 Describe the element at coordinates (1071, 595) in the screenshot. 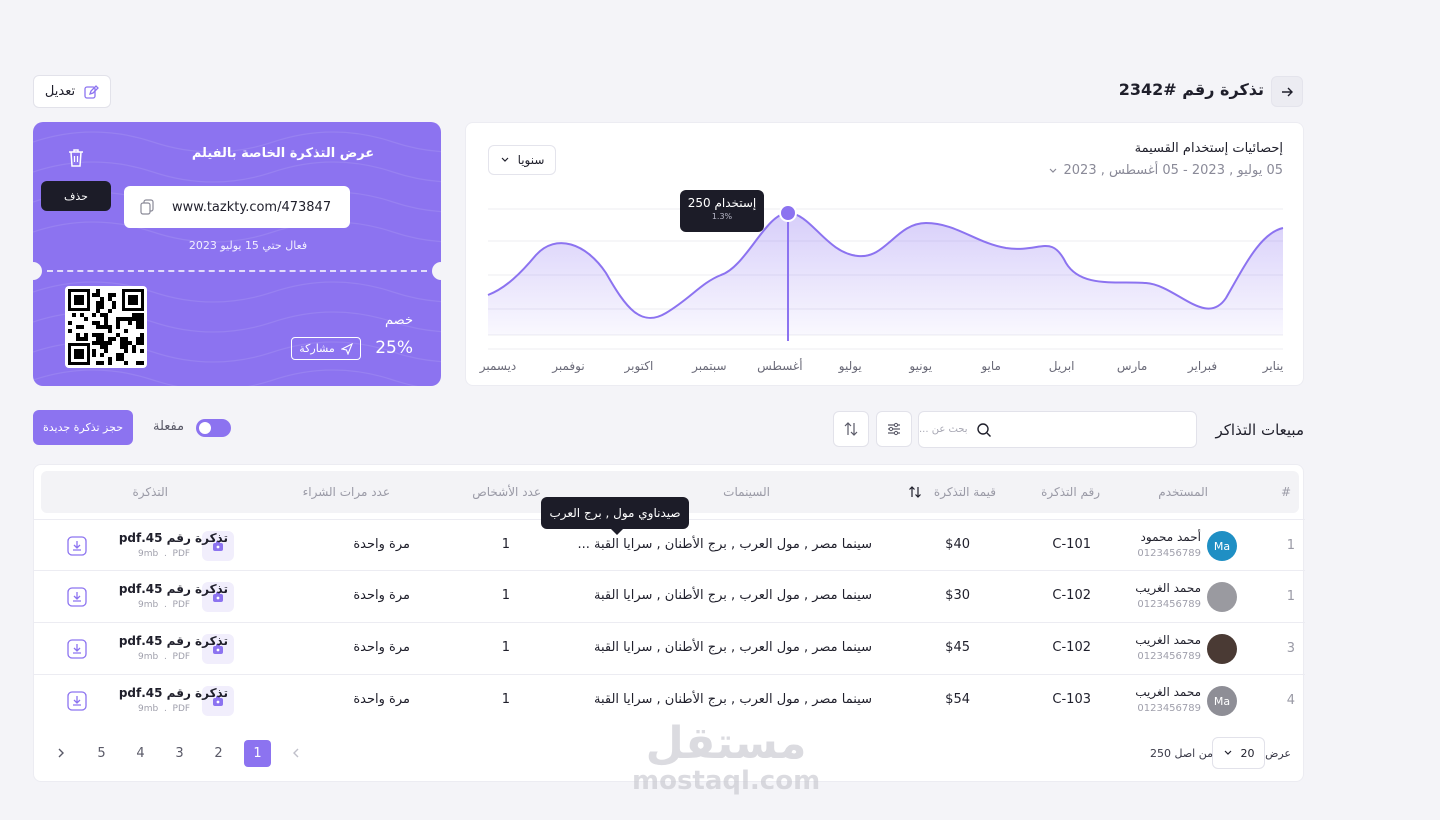

I see `ticket-number: C-102` at that location.